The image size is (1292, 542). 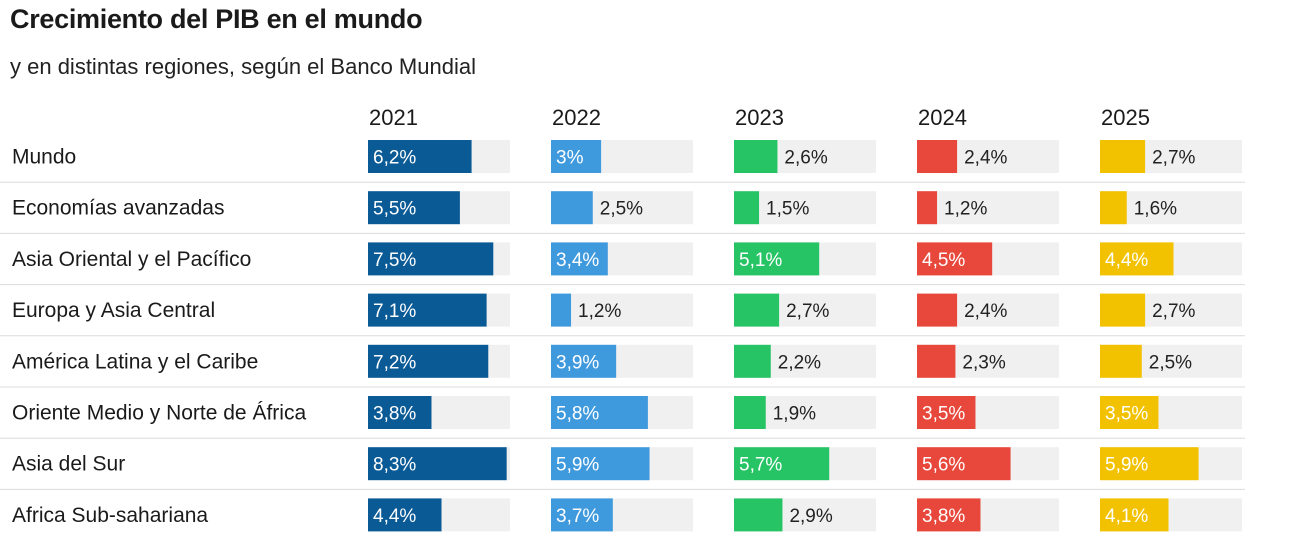 What do you see at coordinates (799, 362) in the screenshot?
I see `data-label: 2,2%` at bounding box center [799, 362].